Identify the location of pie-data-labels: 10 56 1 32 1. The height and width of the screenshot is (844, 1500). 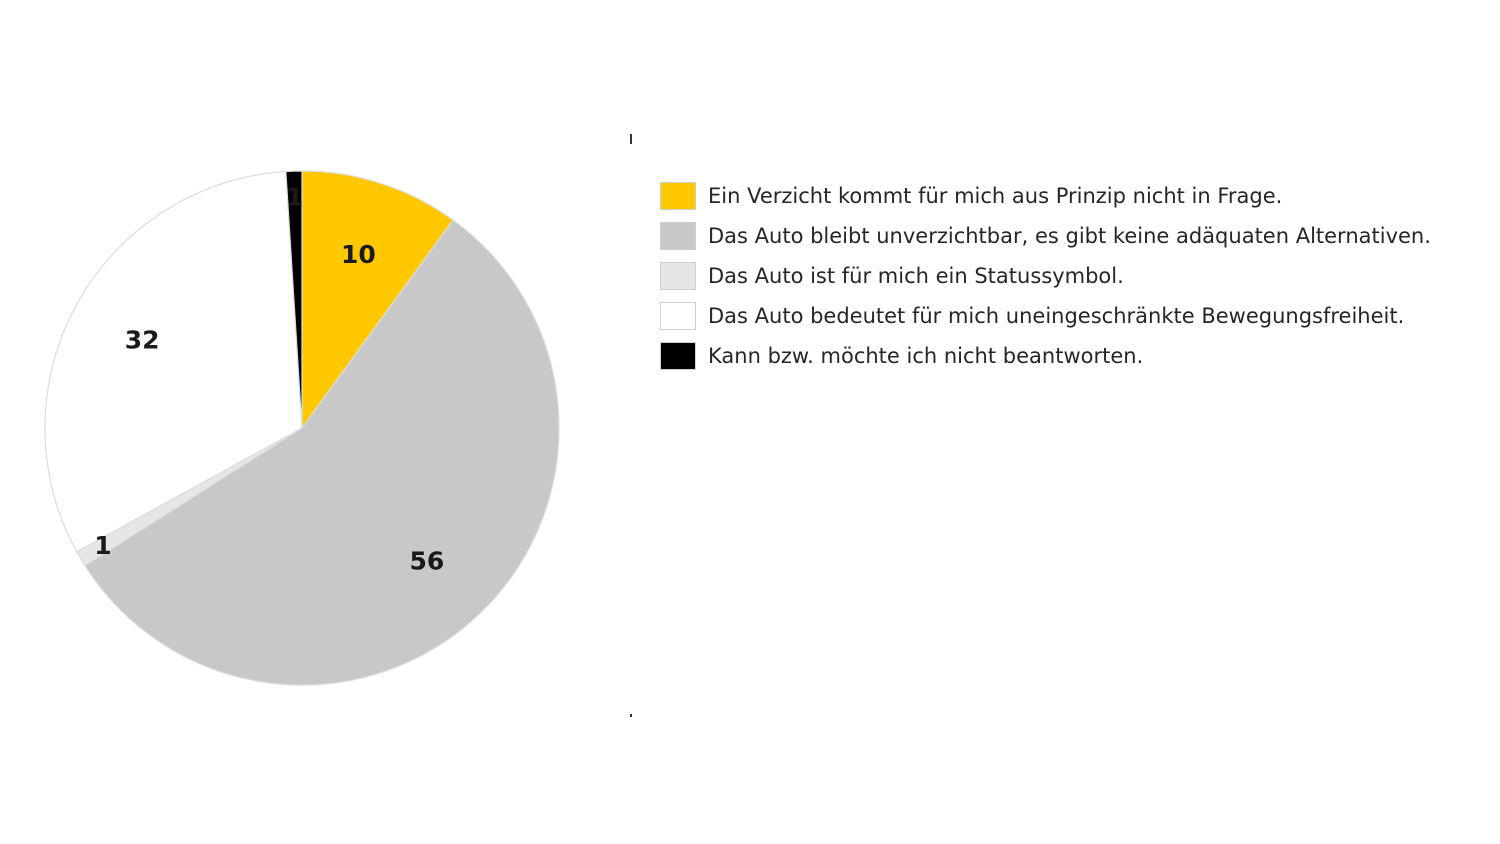
(269, 378).